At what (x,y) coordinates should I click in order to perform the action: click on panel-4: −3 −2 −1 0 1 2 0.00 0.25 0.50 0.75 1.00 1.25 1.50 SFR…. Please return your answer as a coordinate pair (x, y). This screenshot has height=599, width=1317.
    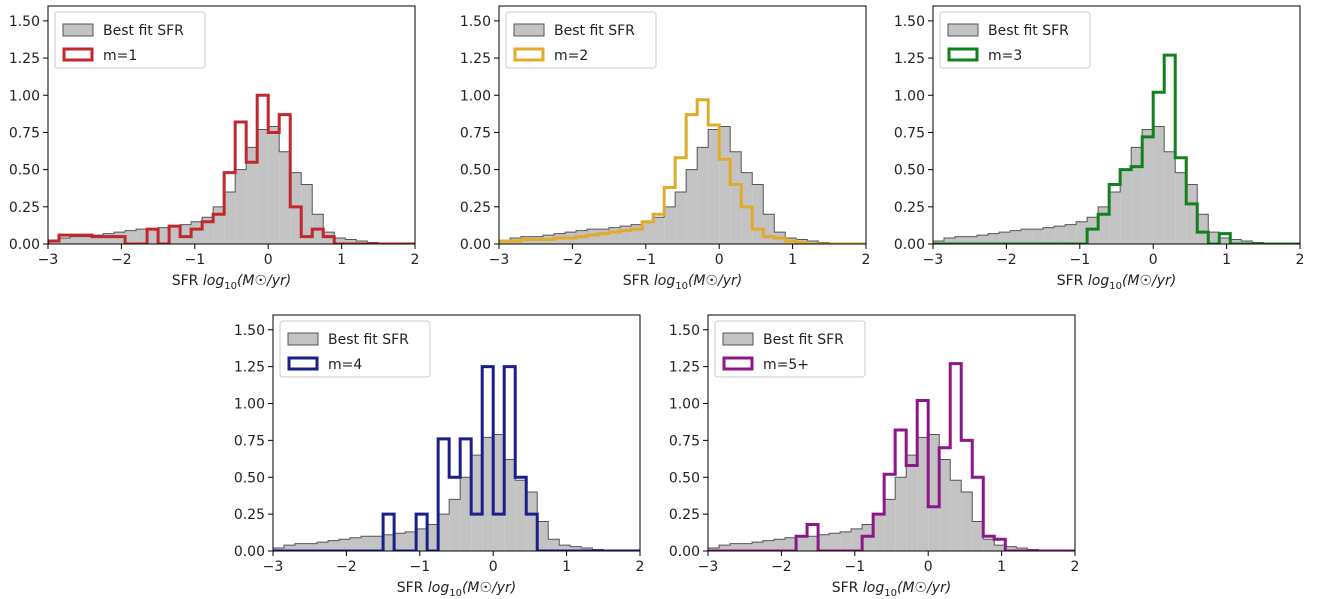
    Looking at the image, I should click on (439, 456).